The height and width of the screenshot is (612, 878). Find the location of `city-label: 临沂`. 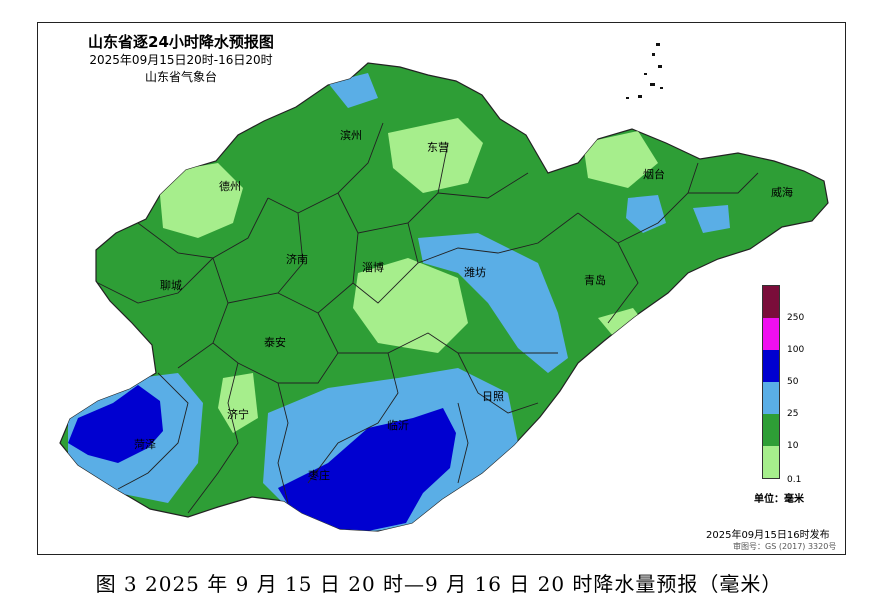

city-label: 临沂 is located at coordinates (398, 425).